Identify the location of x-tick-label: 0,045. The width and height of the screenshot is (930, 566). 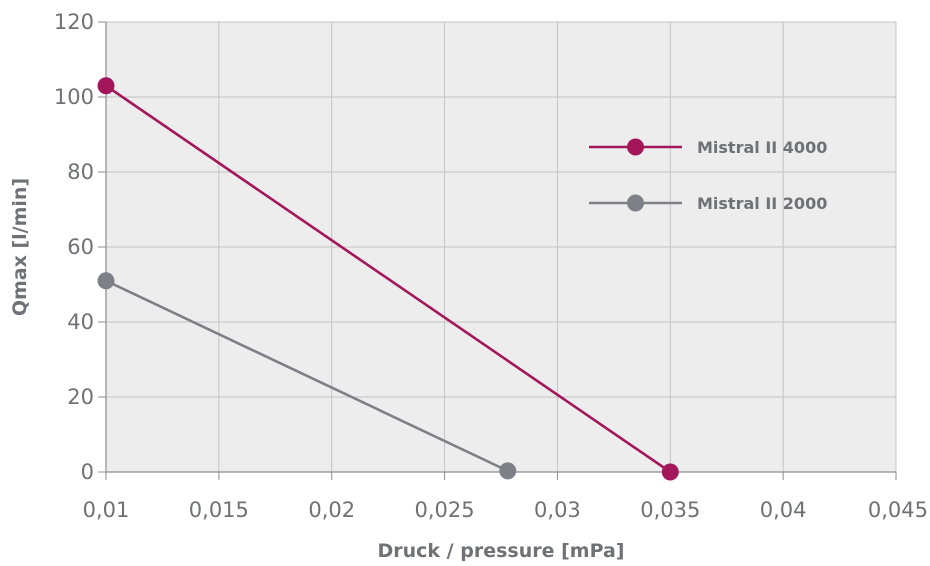
(898, 510).